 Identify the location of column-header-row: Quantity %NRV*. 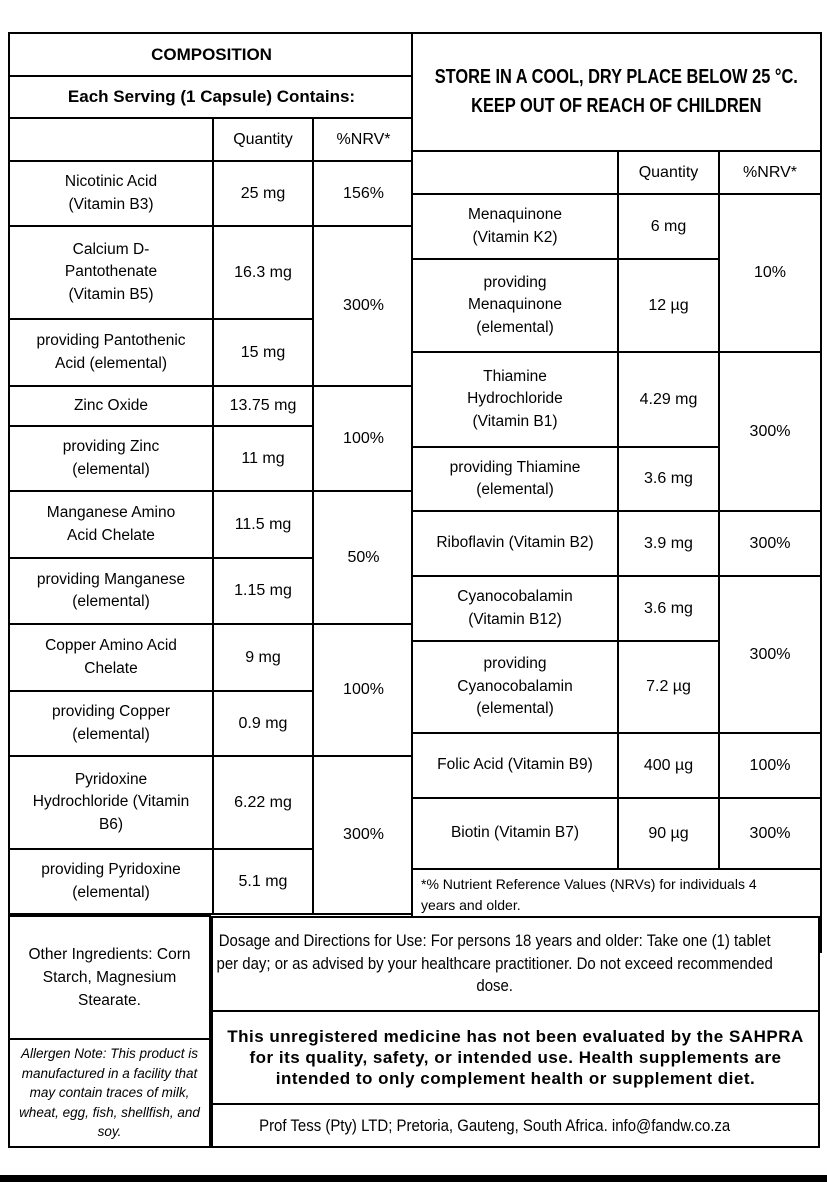
(212, 139).